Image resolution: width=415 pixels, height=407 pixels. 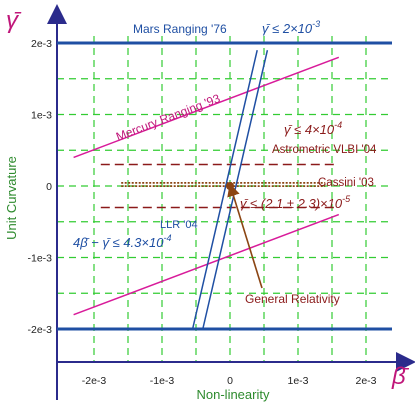 What do you see at coordinates (338, 125) in the screenshot?
I see `vlbi-bound-exp: -4` at bounding box center [338, 125].